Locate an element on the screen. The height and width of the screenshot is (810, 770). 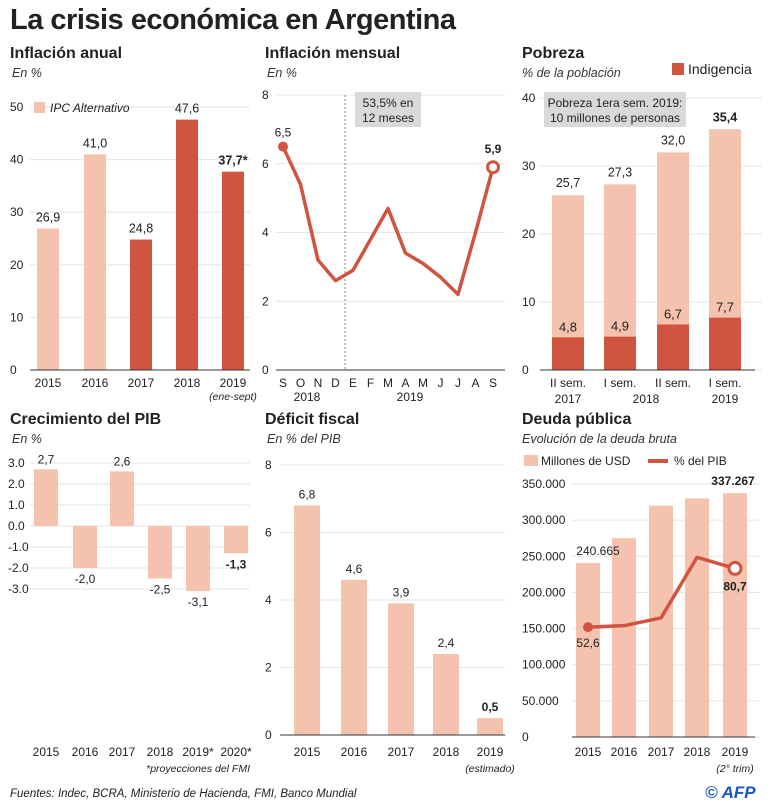
legend-label-pib: % del PIB is located at coordinates (700, 461).